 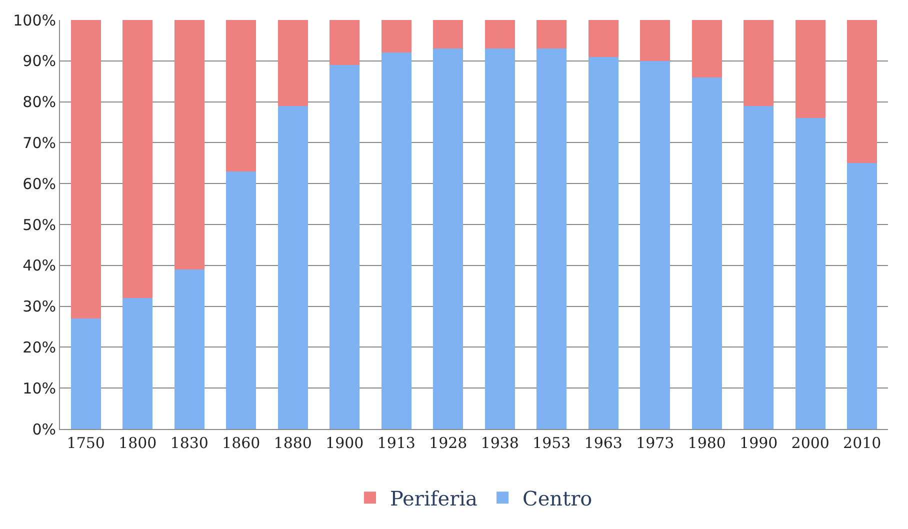 What do you see at coordinates (293, 443) in the screenshot?
I see `x-tick-label: 1880` at bounding box center [293, 443].